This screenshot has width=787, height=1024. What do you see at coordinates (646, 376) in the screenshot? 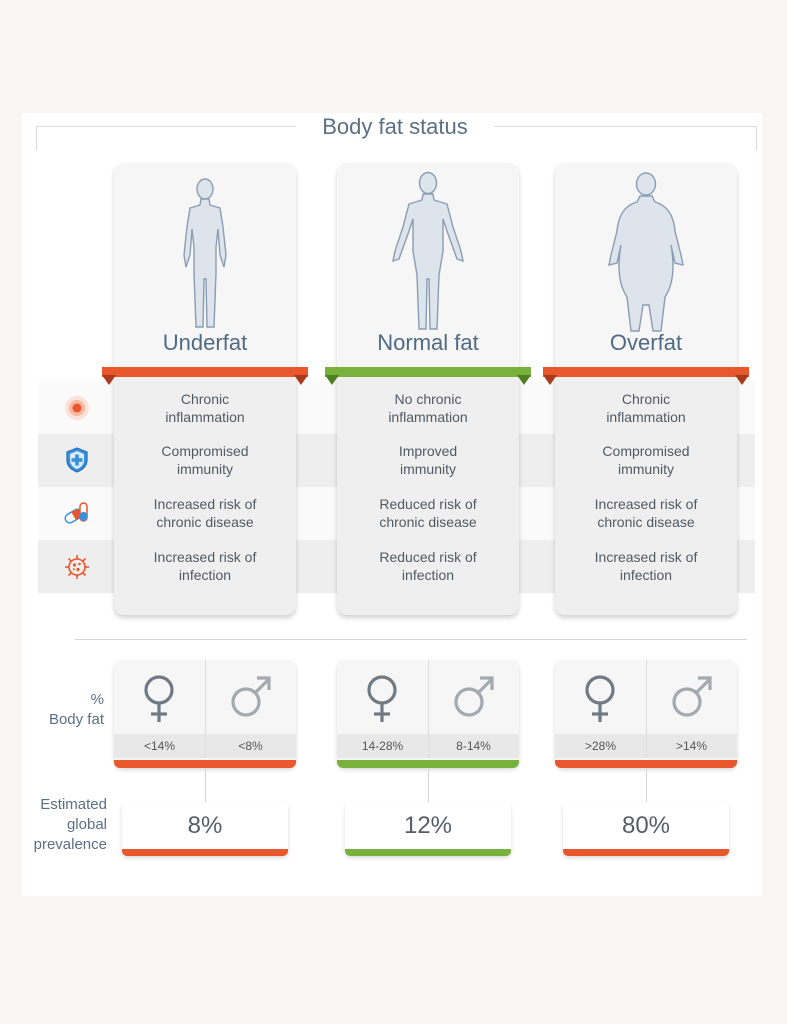
I see `overfat-ribbon` at bounding box center [646, 376].